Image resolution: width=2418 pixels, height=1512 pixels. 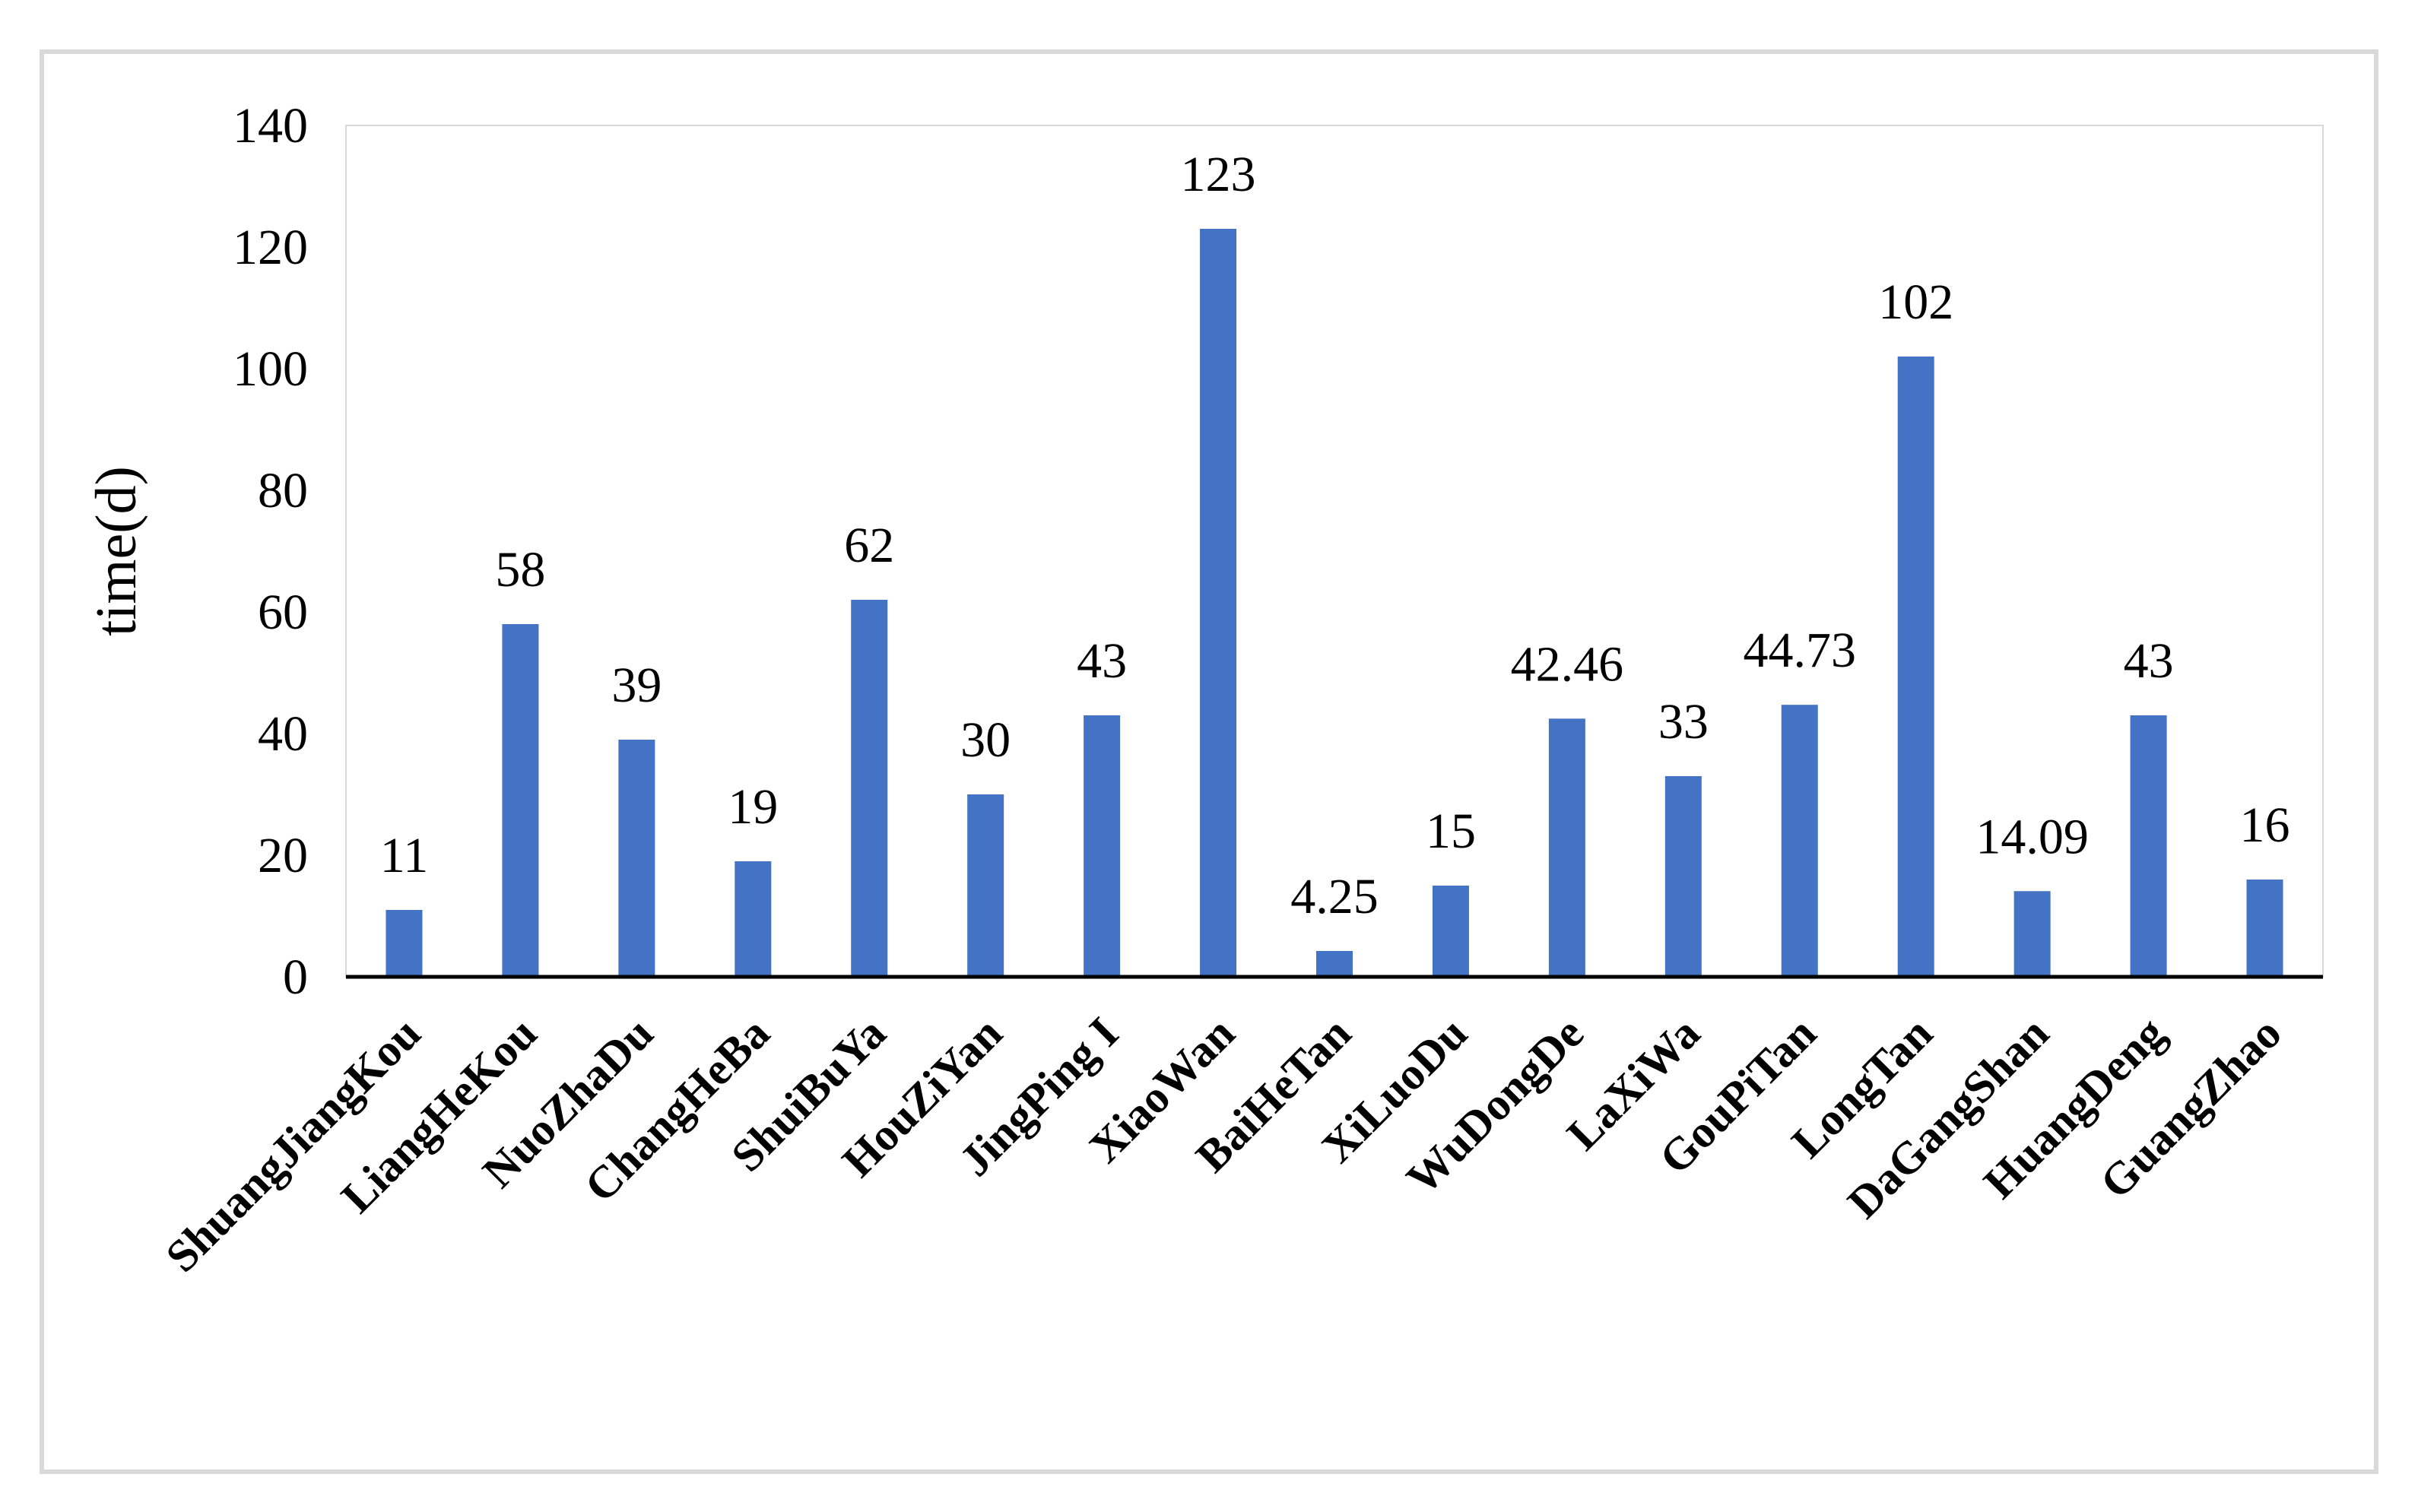 I want to click on data-label: 16, so click(x=2265, y=825).